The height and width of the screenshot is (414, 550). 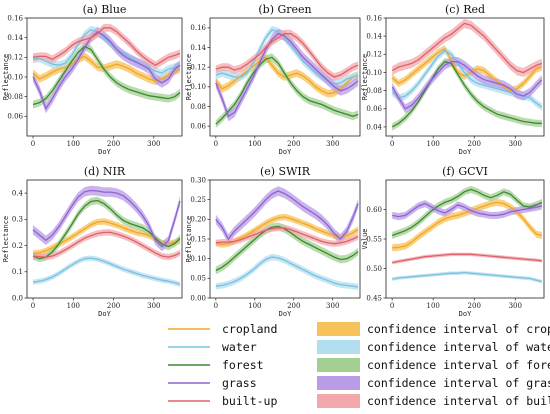 I want to click on y-tick-label: 0.08, so click(x=15, y=97).